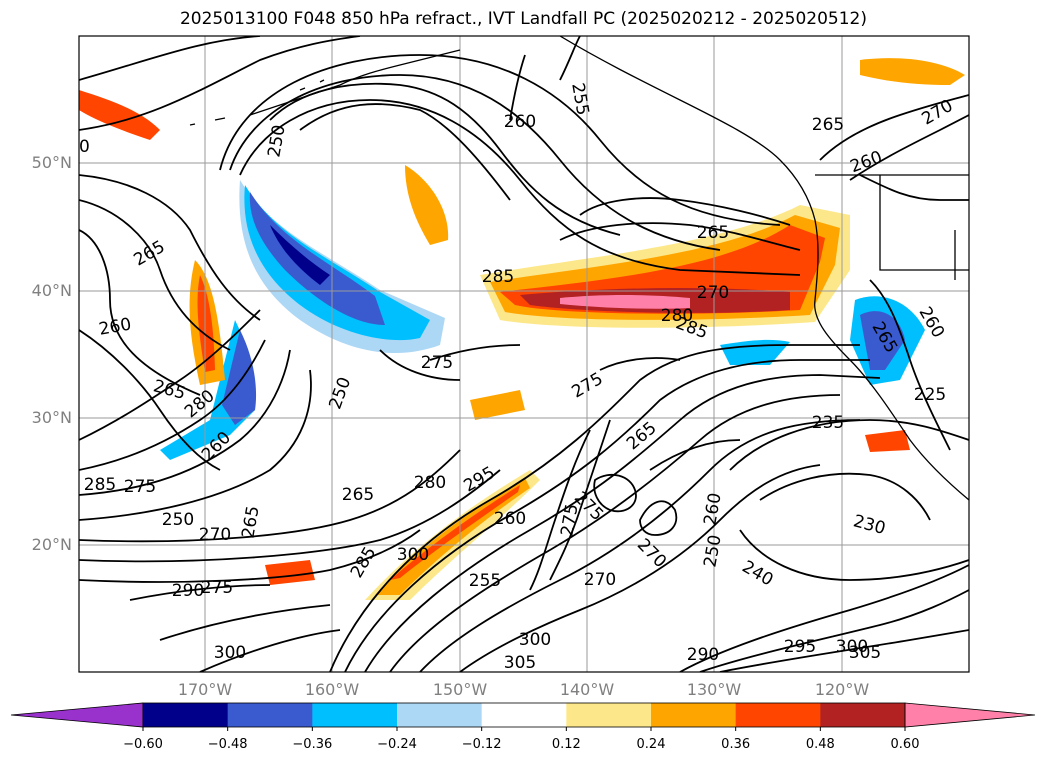  Describe the element at coordinates (427, 205) in the screenshot. I see `shade-ne-blob` at that location.